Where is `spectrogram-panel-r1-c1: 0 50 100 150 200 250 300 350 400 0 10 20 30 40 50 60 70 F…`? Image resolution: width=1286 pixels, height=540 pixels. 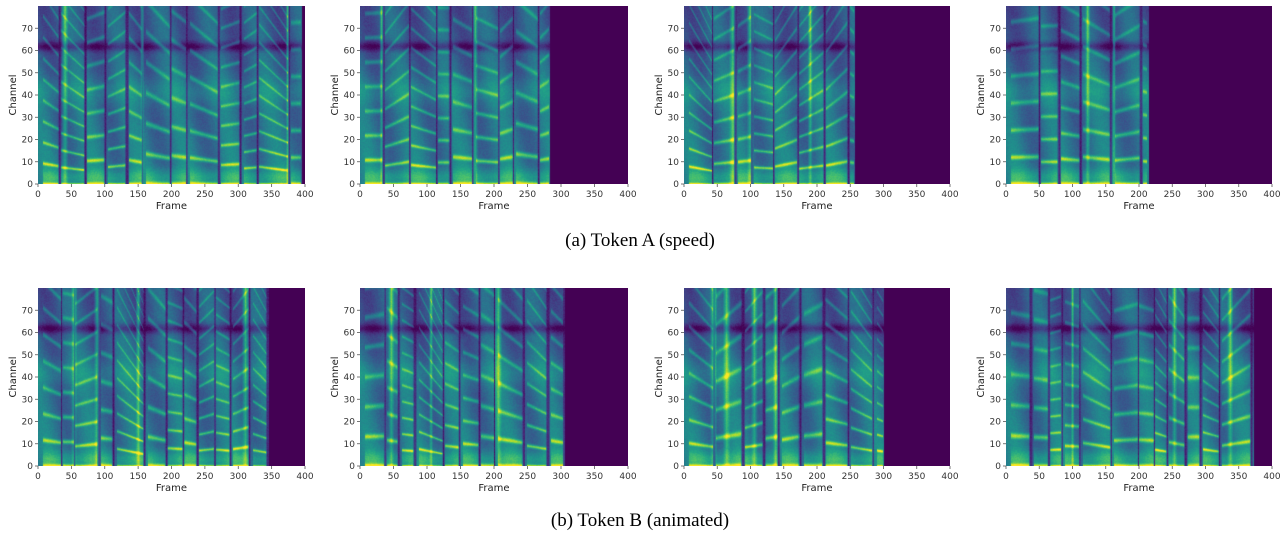 spectrogram-panel-r1-c1: 0 50 100 150 200 250 300 350 400 0 10 20 30 40 50 60 70 F… is located at coordinates (483, 391).